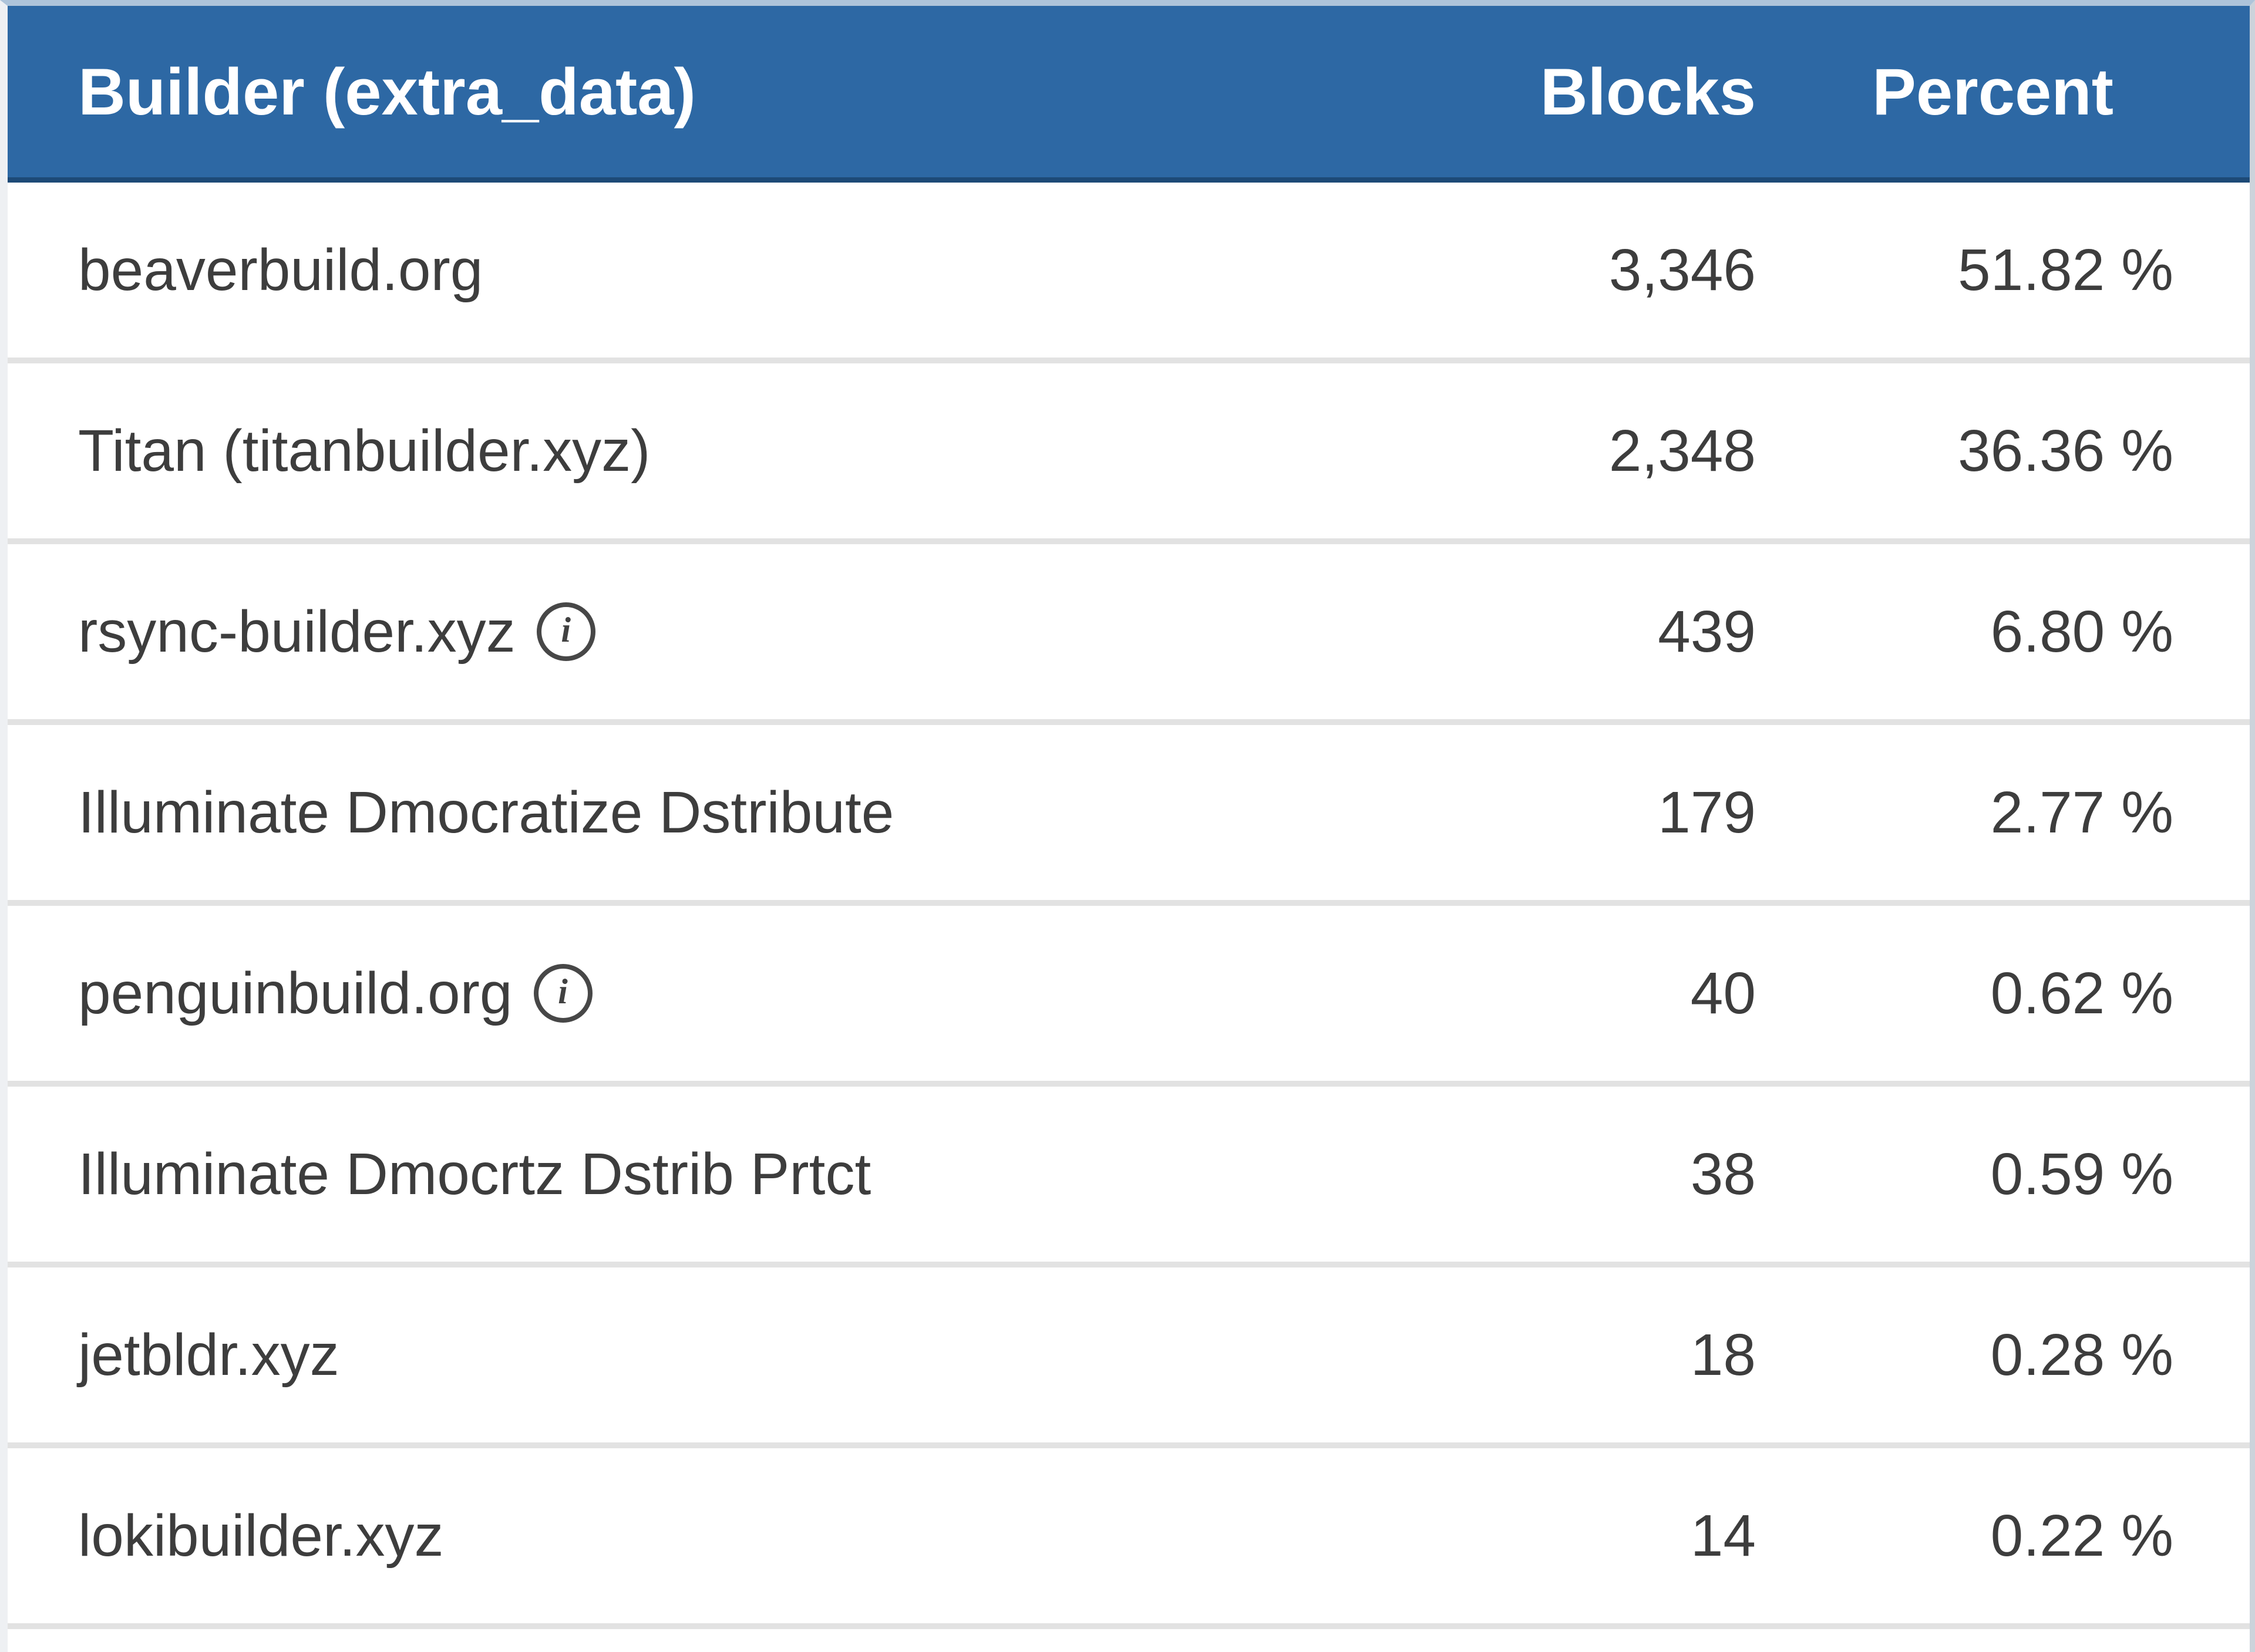  I want to click on blocks-cell: 14, so click(1723, 1535).